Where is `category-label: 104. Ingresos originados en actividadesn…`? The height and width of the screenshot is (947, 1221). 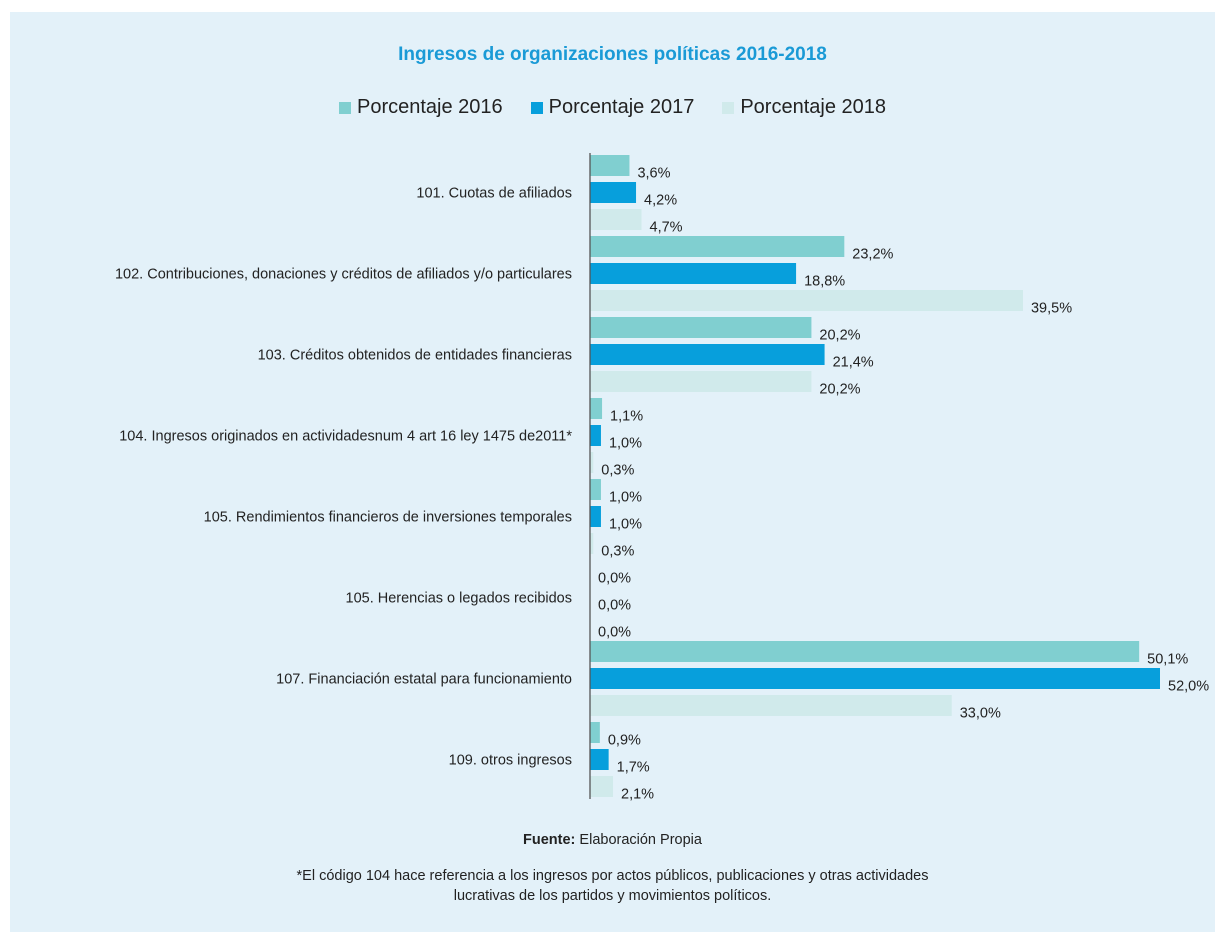 category-label: 104. Ingresos originados en actividadesn… is located at coordinates (345, 437).